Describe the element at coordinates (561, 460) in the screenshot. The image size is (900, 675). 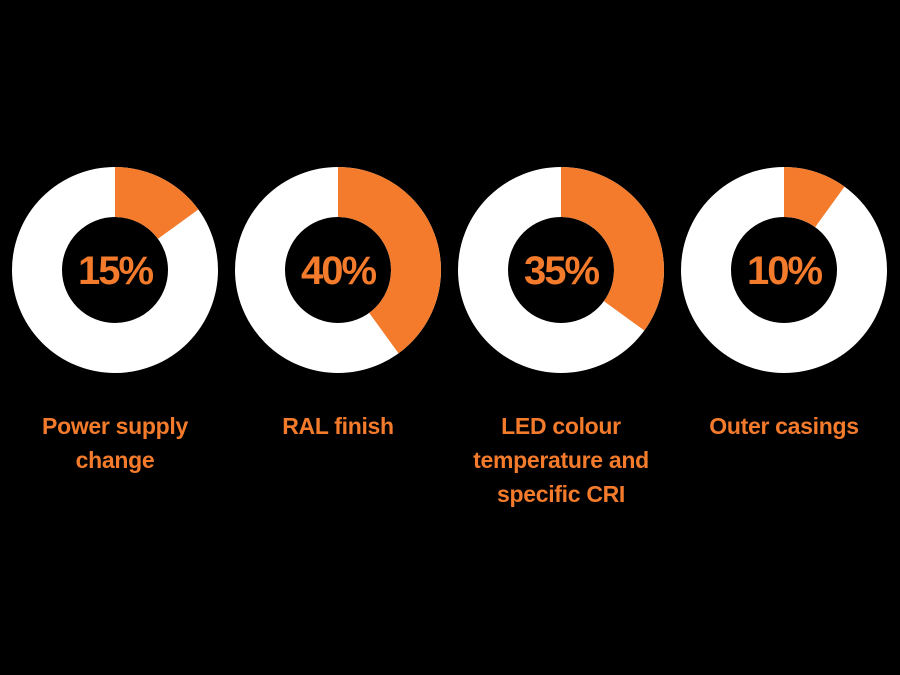
I see `donut-category-label: LED colour temperature and specific CRI` at that location.